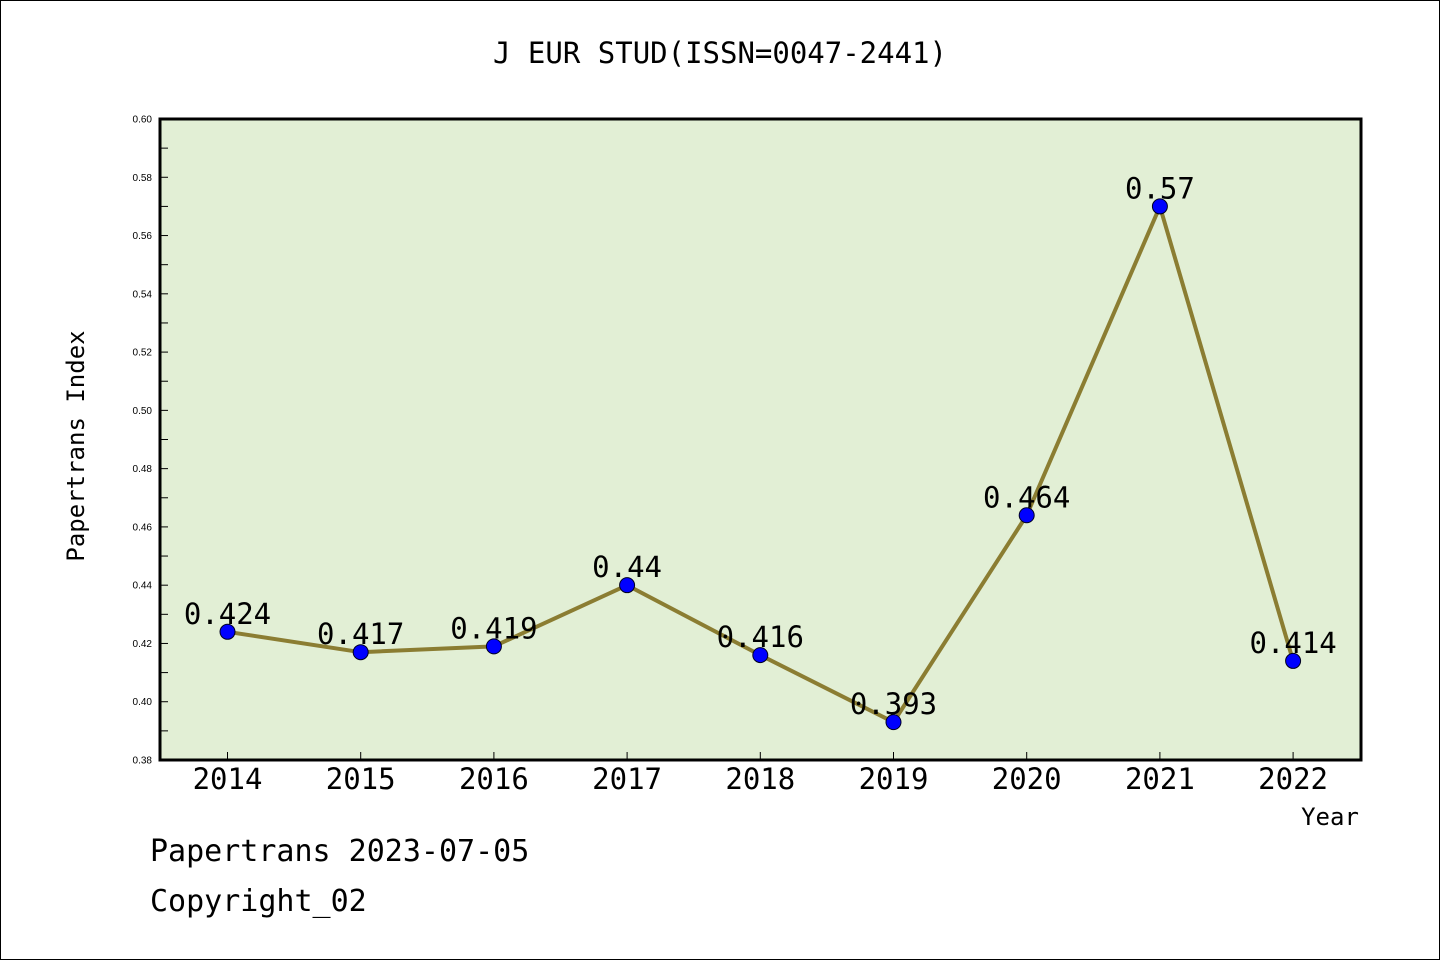  Describe the element at coordinates (1293, 779) in the screenshot. I see `x-tick-label: 2022` at that location.